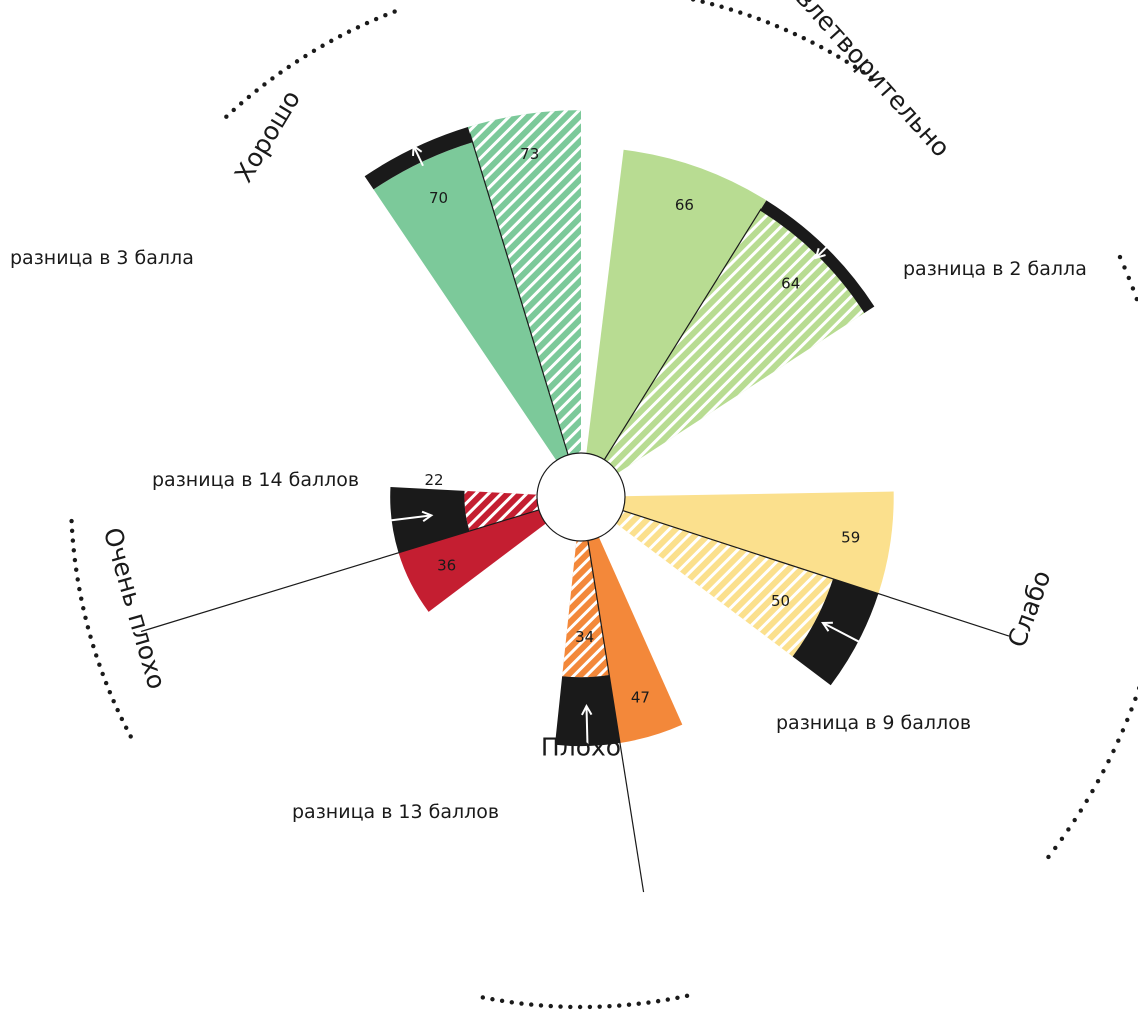 This screenshot has width=1138, height=1032. What do you see at coordinates (438, 198) in the screenshot?
I see `value-label-a: 70` at bounding box center [438, 198].